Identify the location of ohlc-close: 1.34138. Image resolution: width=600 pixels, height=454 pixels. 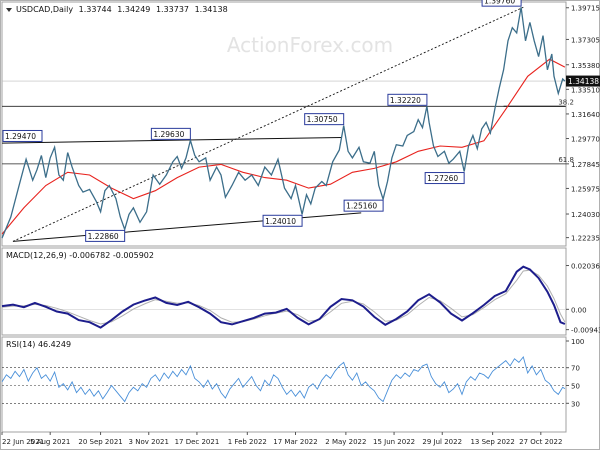
(211, 9).